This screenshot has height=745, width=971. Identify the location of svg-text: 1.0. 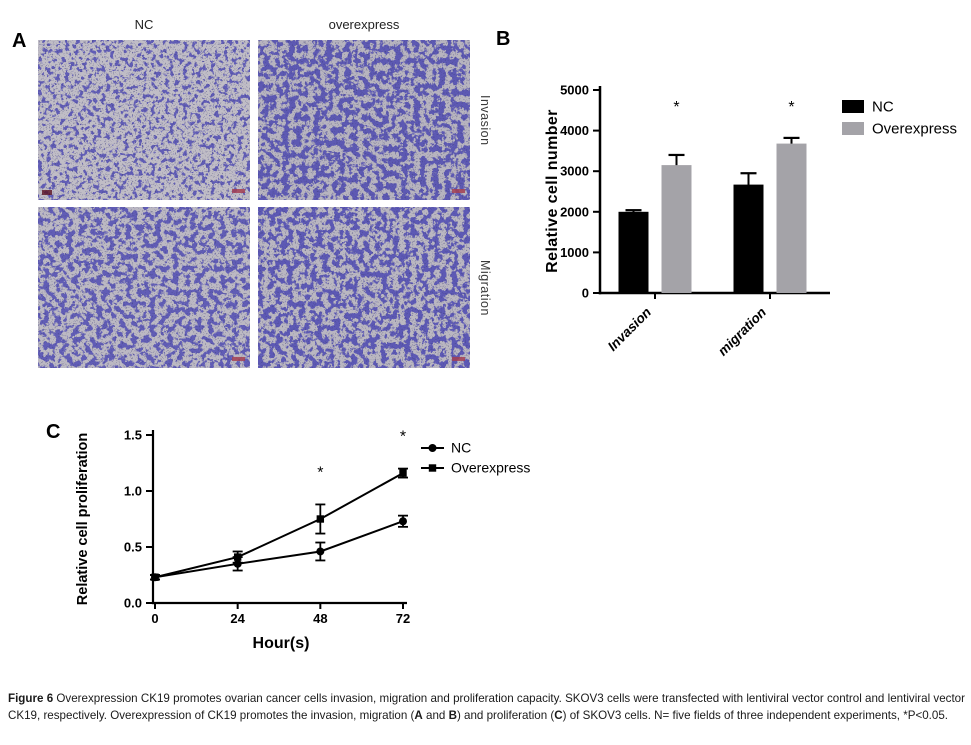
(133, 491).